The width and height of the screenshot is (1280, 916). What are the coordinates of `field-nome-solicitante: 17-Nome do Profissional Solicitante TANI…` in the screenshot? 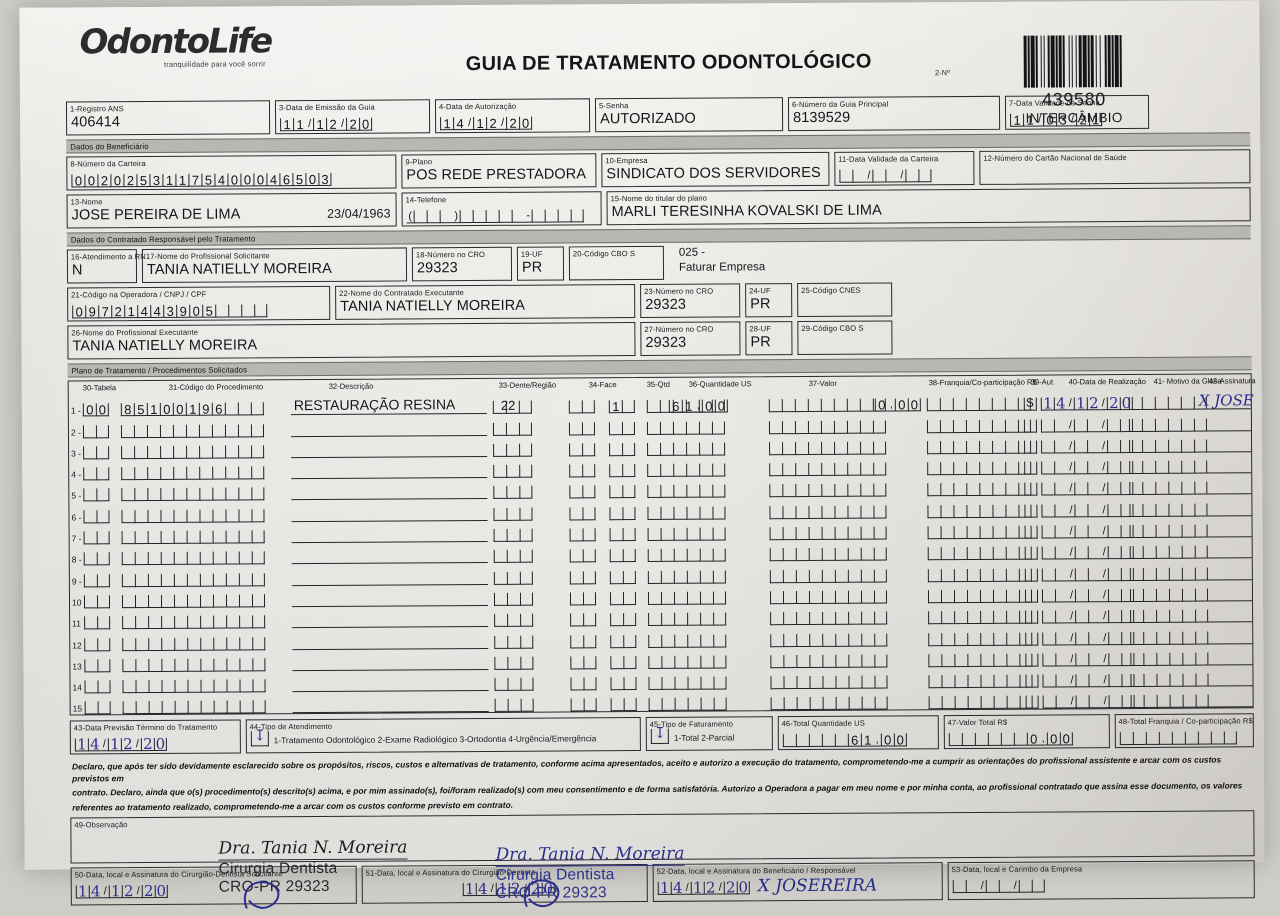 It's located at (274, 265).